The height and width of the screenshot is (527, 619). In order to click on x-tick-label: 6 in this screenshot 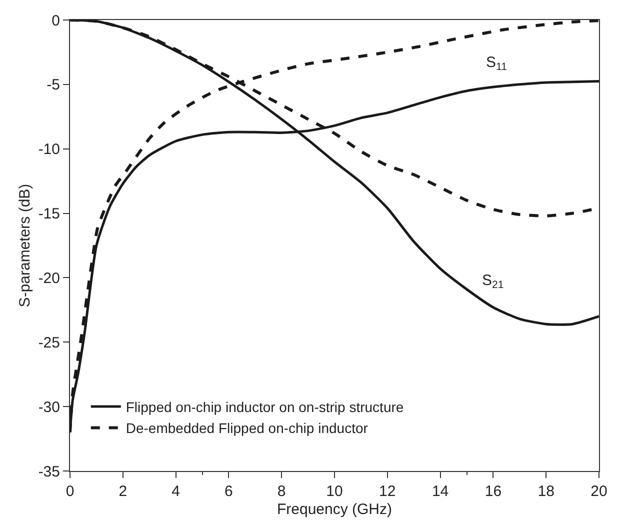, I will do `click(228, 491)`.